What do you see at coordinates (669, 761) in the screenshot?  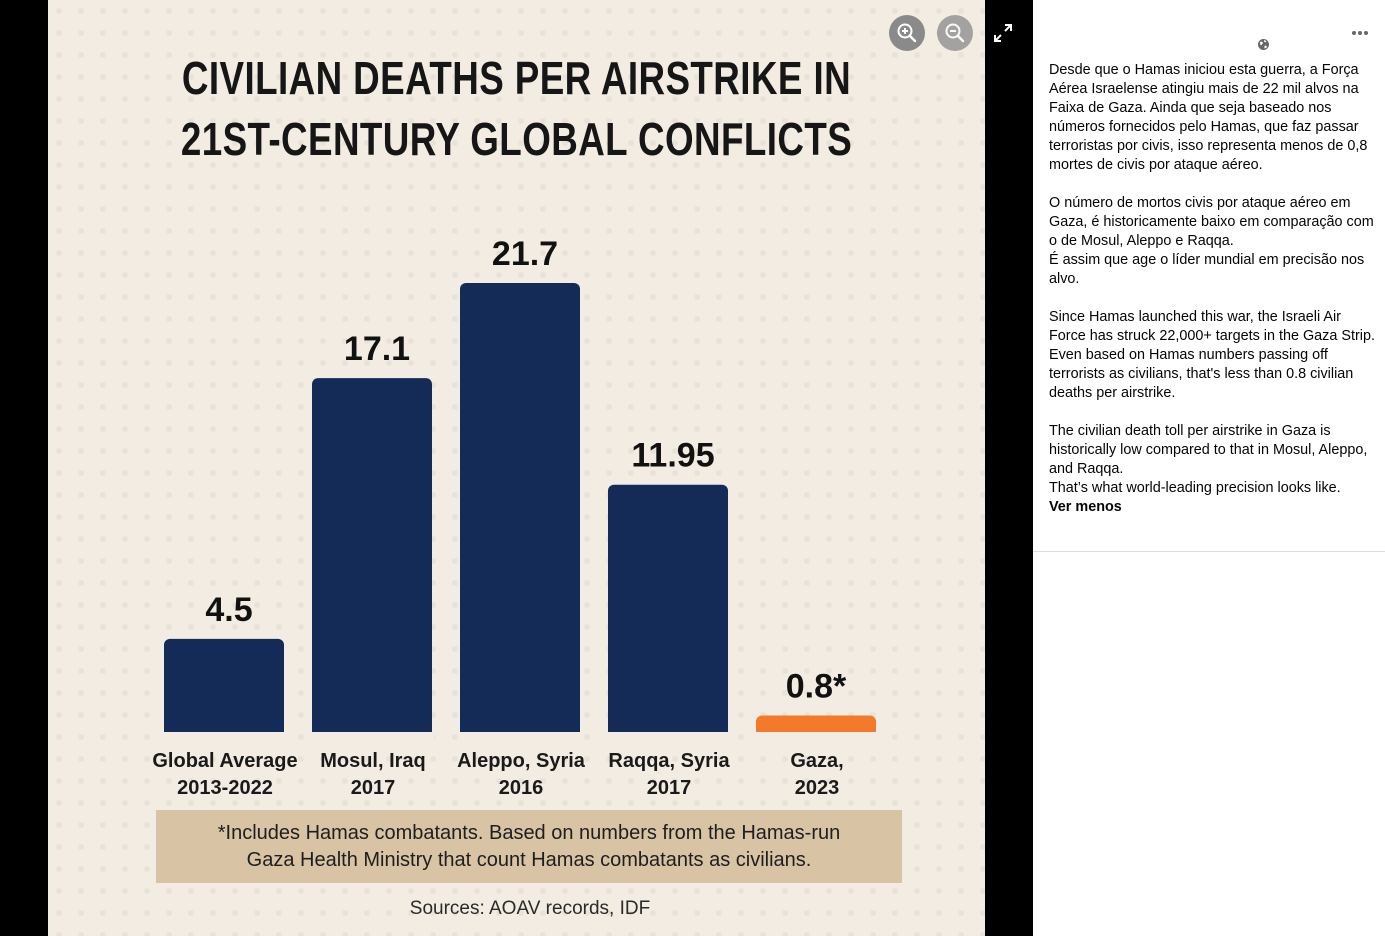 I see `category-label-3-0: Raqqa, Syria` at bounding box center [669, 761].